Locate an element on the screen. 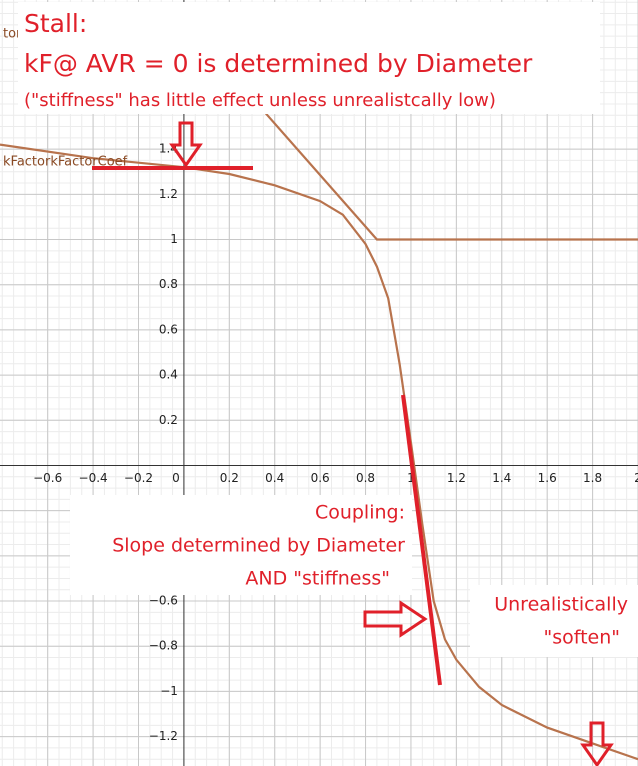  y-tick-label: 0.2 is located at coordinates (168, 420).